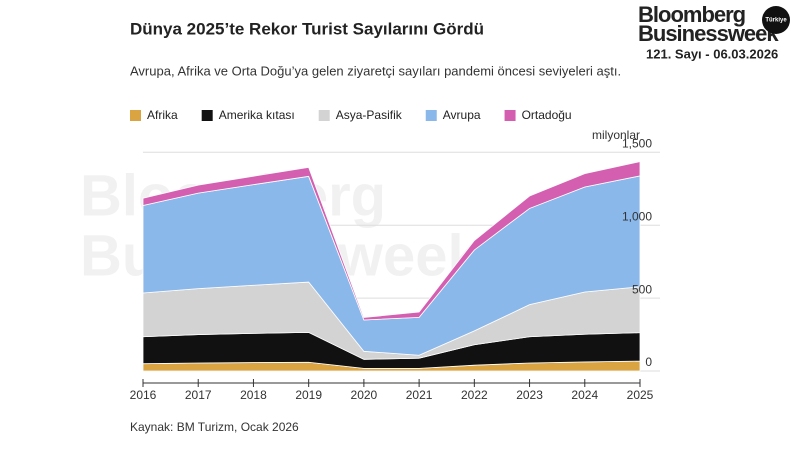  I want to click on y-tick-label: 1,000, so click(637, 216).